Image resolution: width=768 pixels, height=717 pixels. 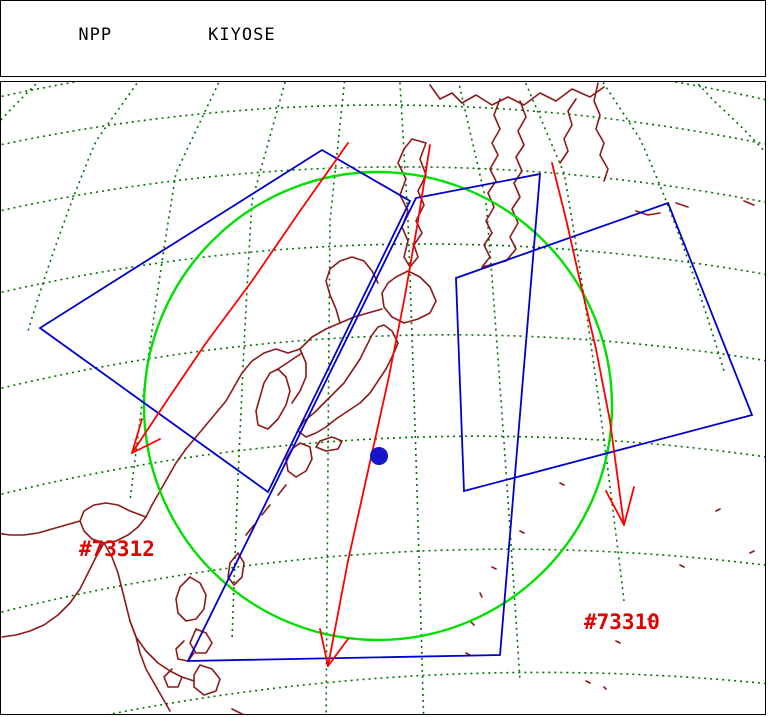 I want to click on station-marker-kiyose, so click(x=379, y=456).